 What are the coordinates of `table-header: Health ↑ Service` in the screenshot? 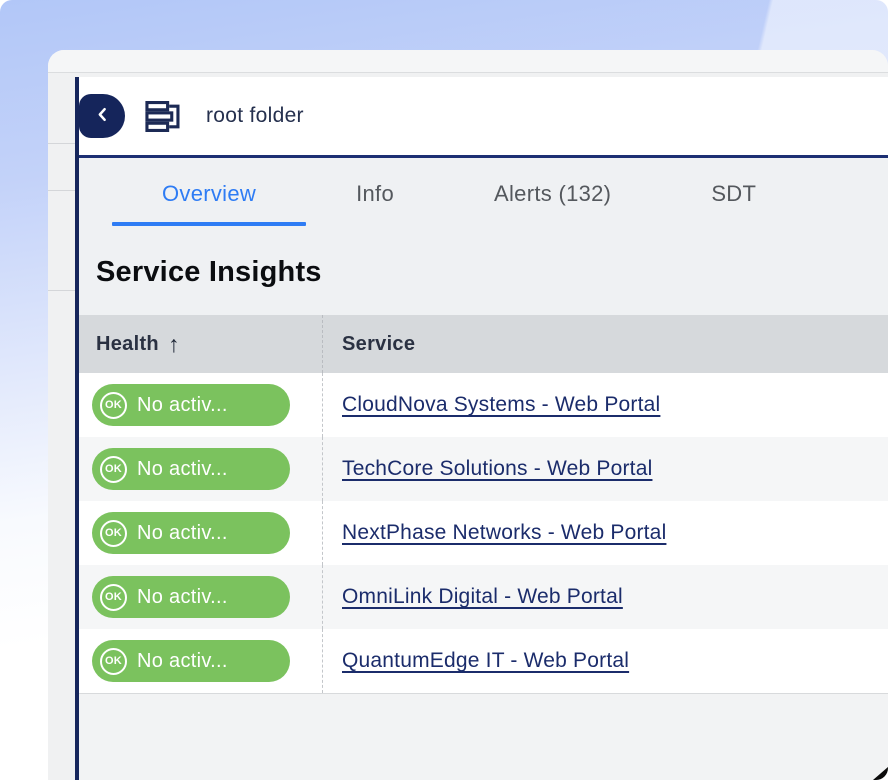 It's located at (483, 344).